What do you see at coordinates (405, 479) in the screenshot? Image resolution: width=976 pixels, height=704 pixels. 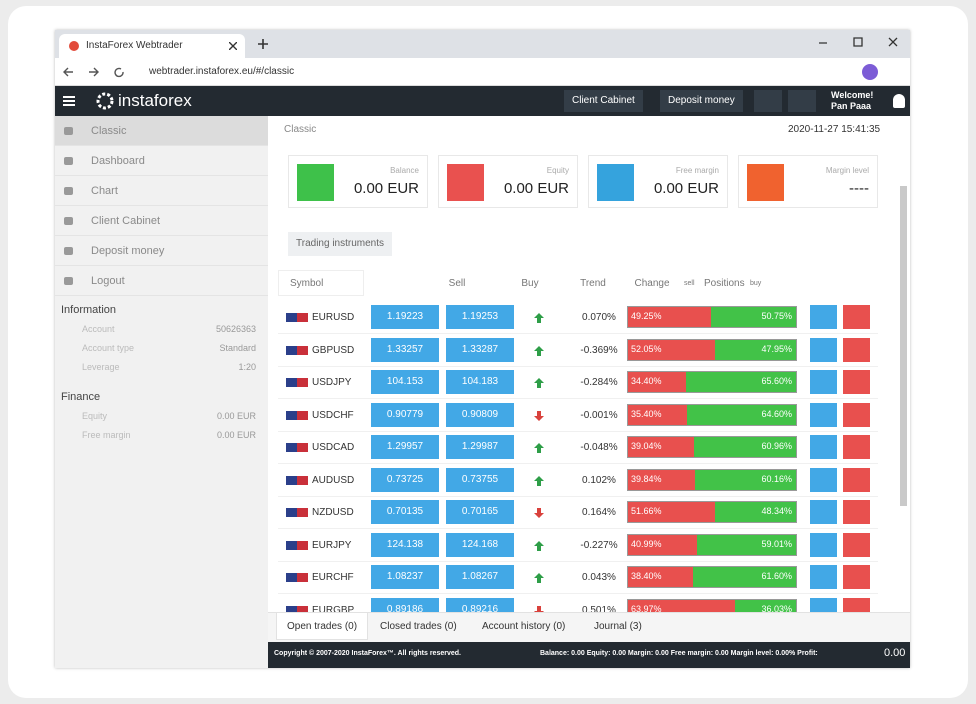 I see `sell-price: 0.73725` at bounding box center [405, 479].